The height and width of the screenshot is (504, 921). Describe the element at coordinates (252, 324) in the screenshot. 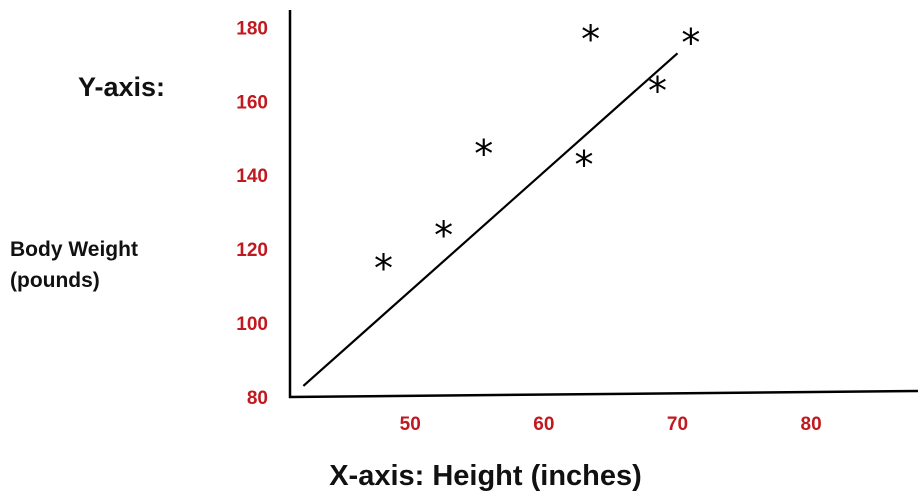

I see `y-tick-label: 100` at that location.